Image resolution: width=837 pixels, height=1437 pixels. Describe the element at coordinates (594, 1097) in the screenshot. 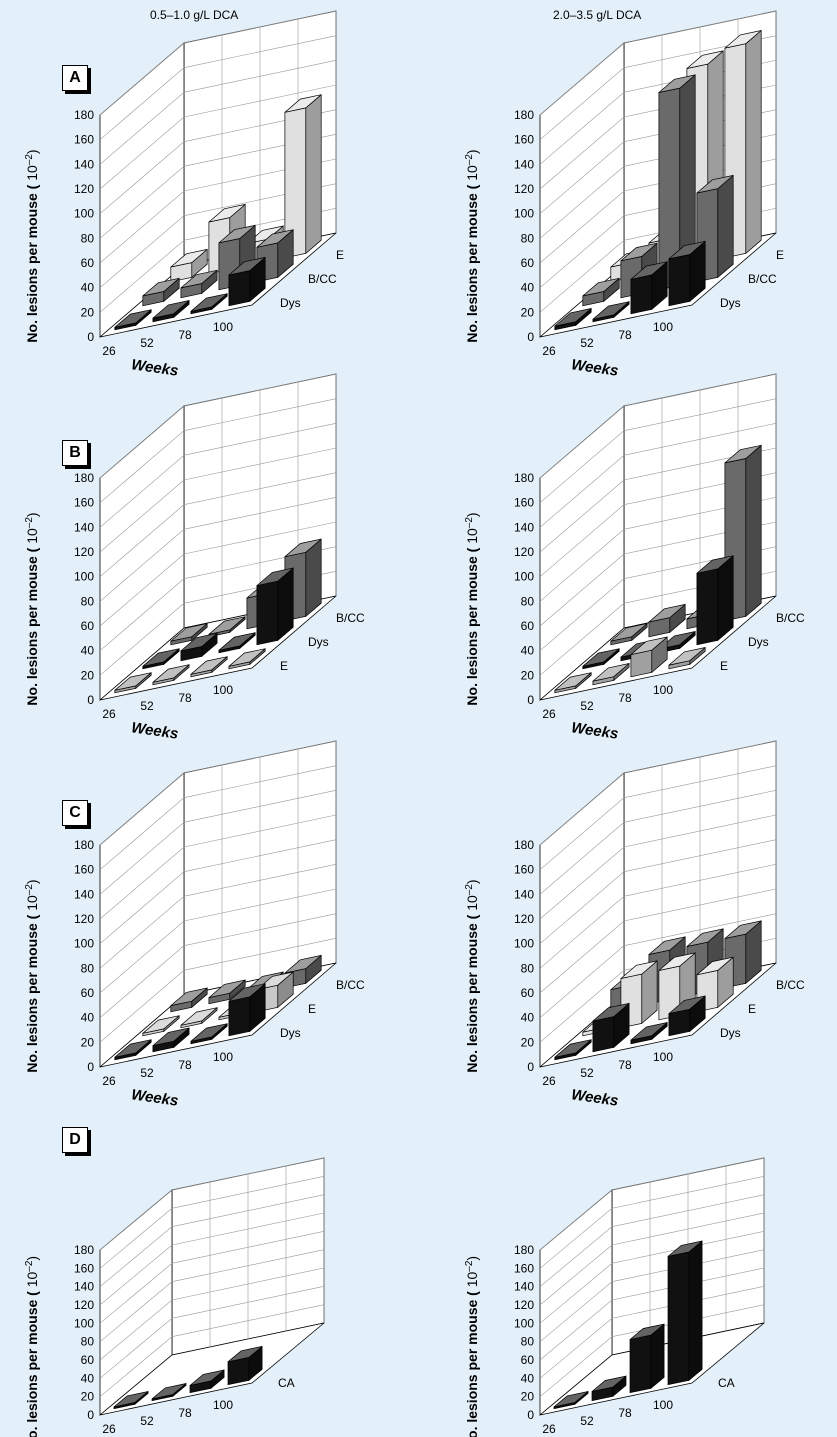

I see `x-axis-label: Weeks` at that location.